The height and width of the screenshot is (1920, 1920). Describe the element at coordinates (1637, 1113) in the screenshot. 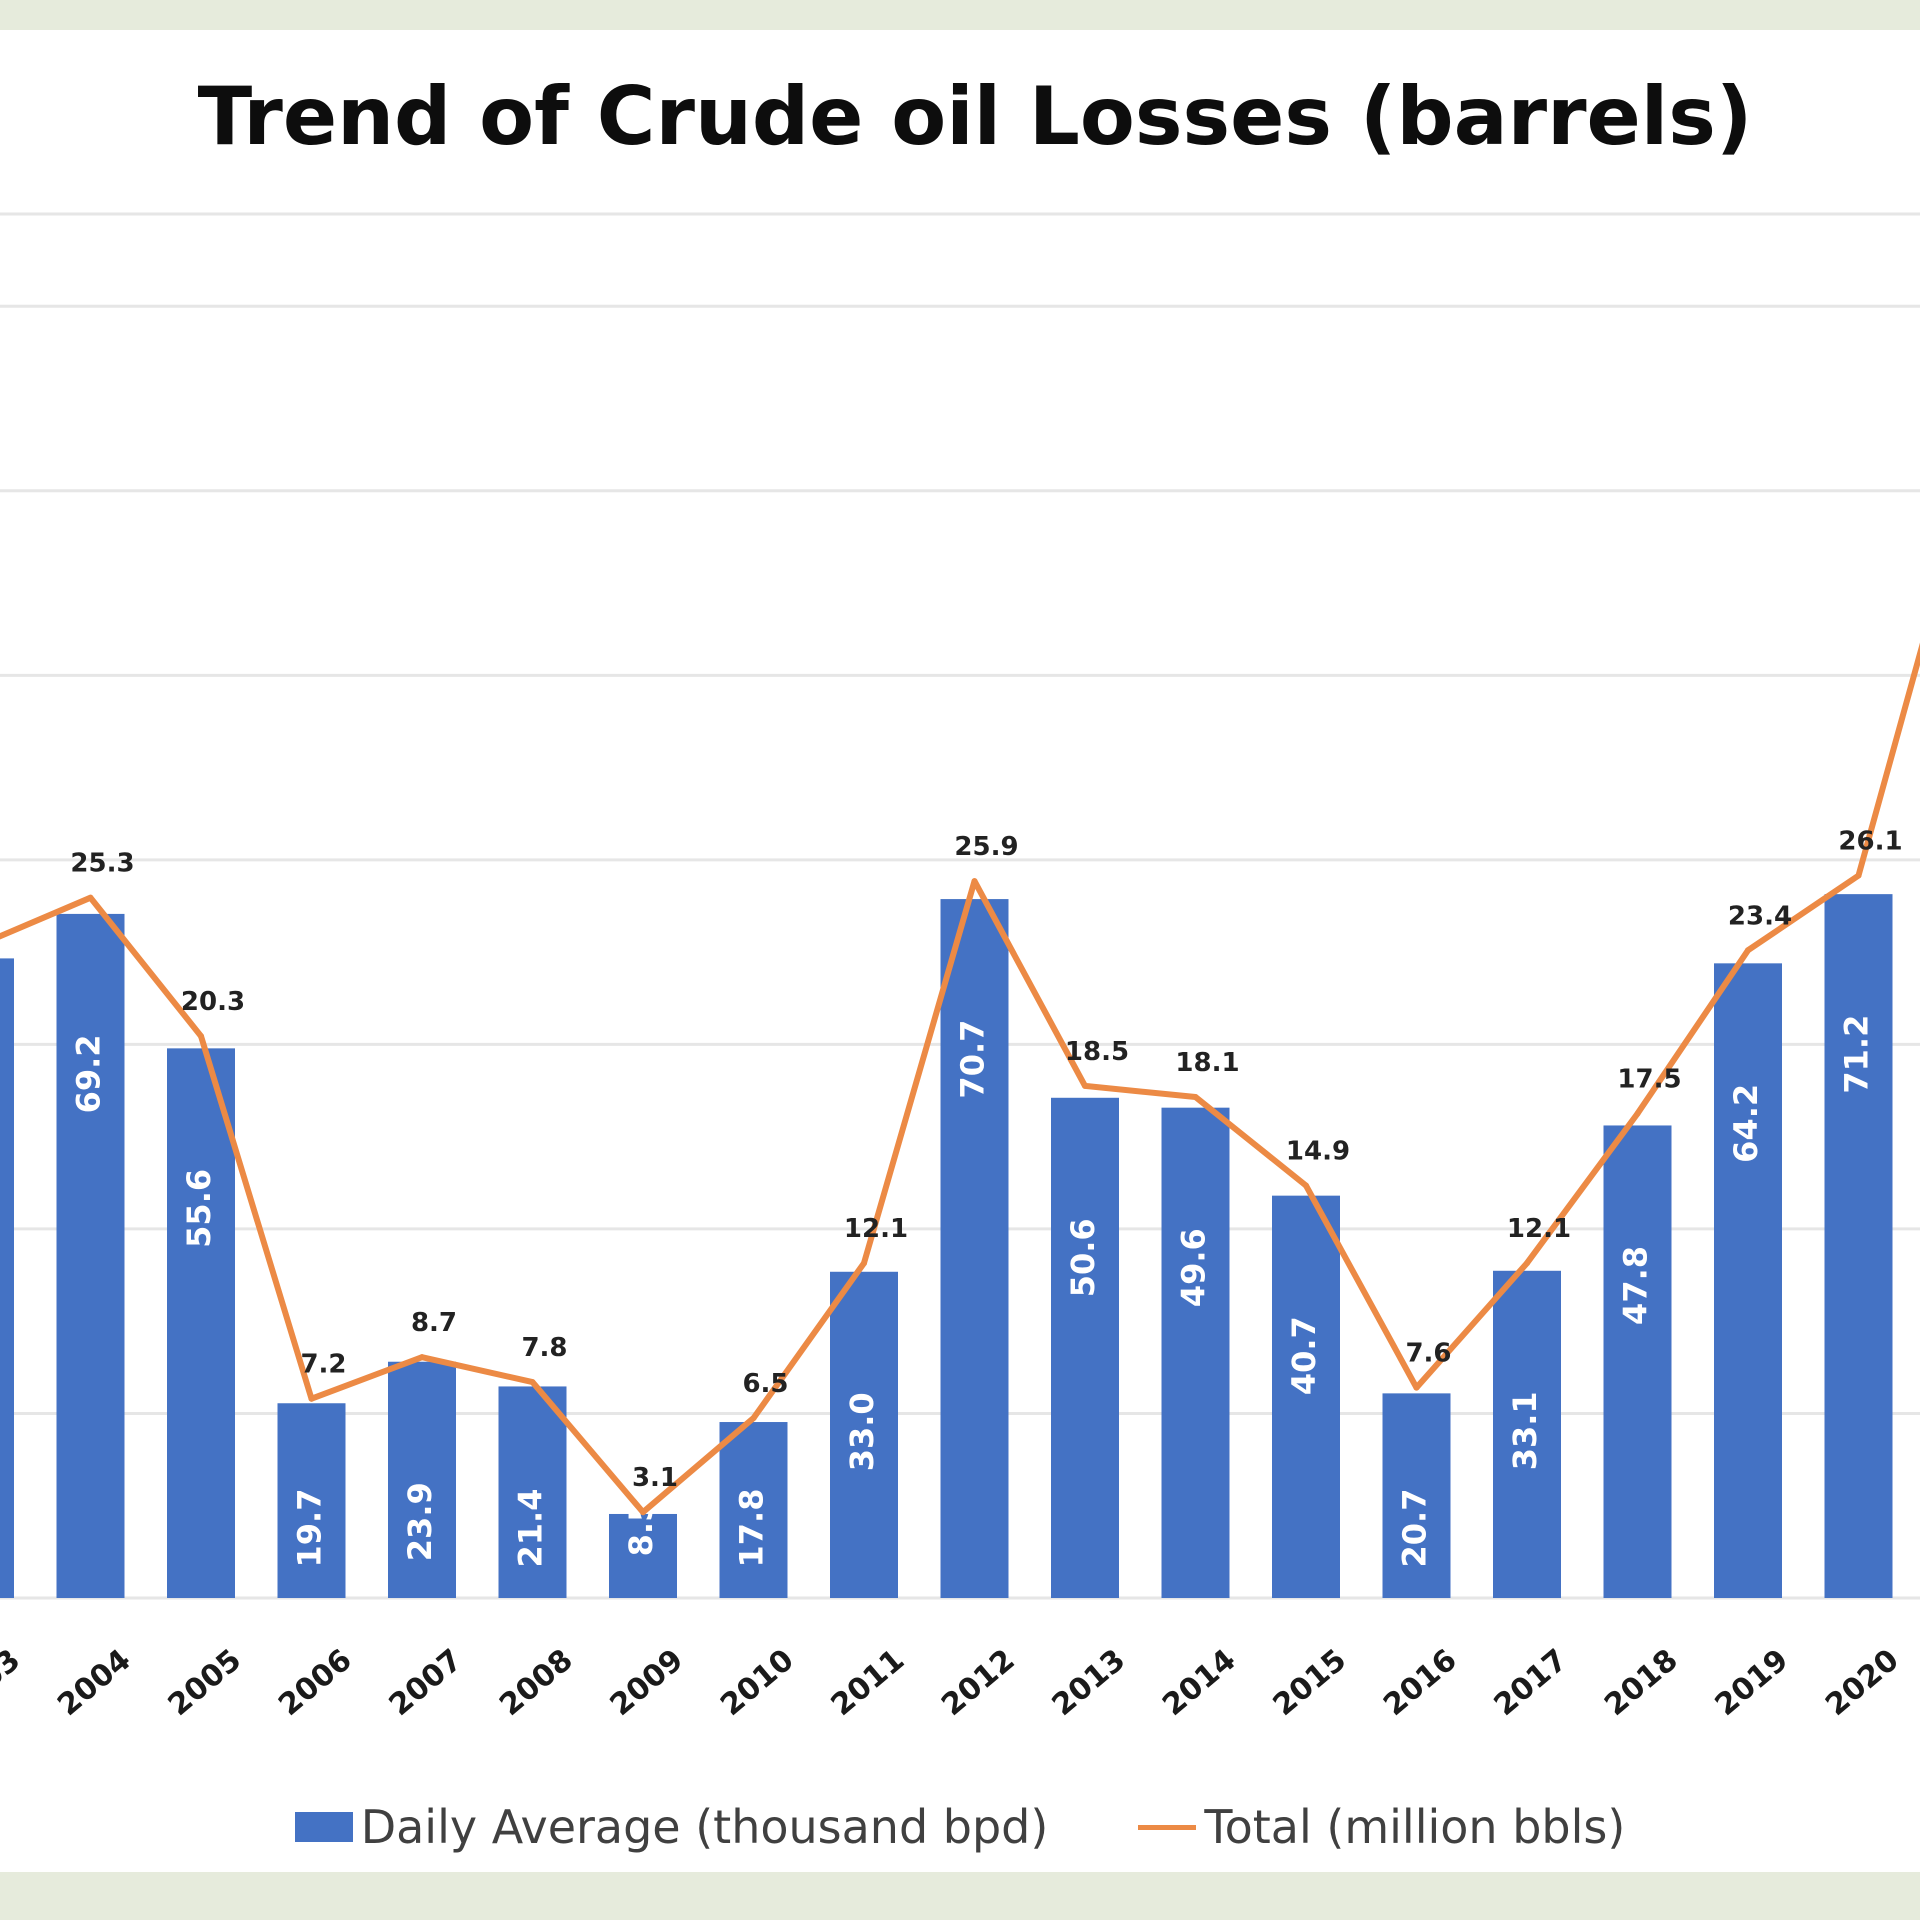

I see `line-point-2018` at that location.